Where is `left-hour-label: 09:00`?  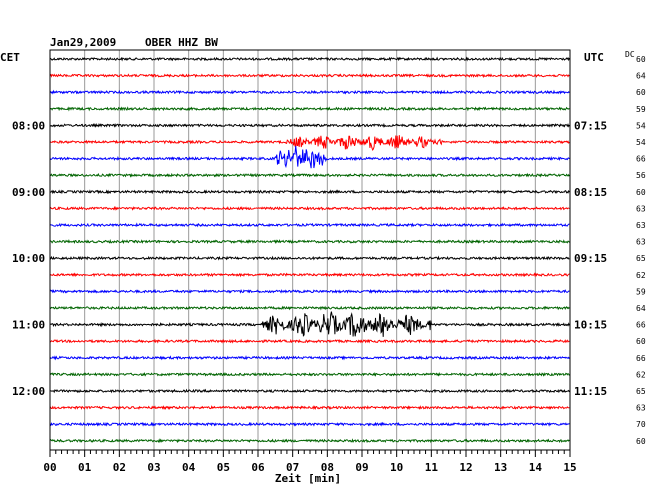 left-hour-label: 09:00 is located at coordinates (28, 192).